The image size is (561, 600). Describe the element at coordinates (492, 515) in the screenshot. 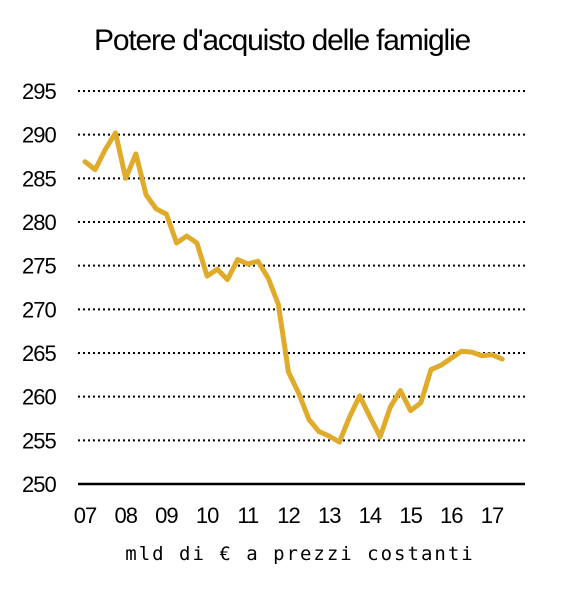

I see `x-tick-label: 17` at that location.